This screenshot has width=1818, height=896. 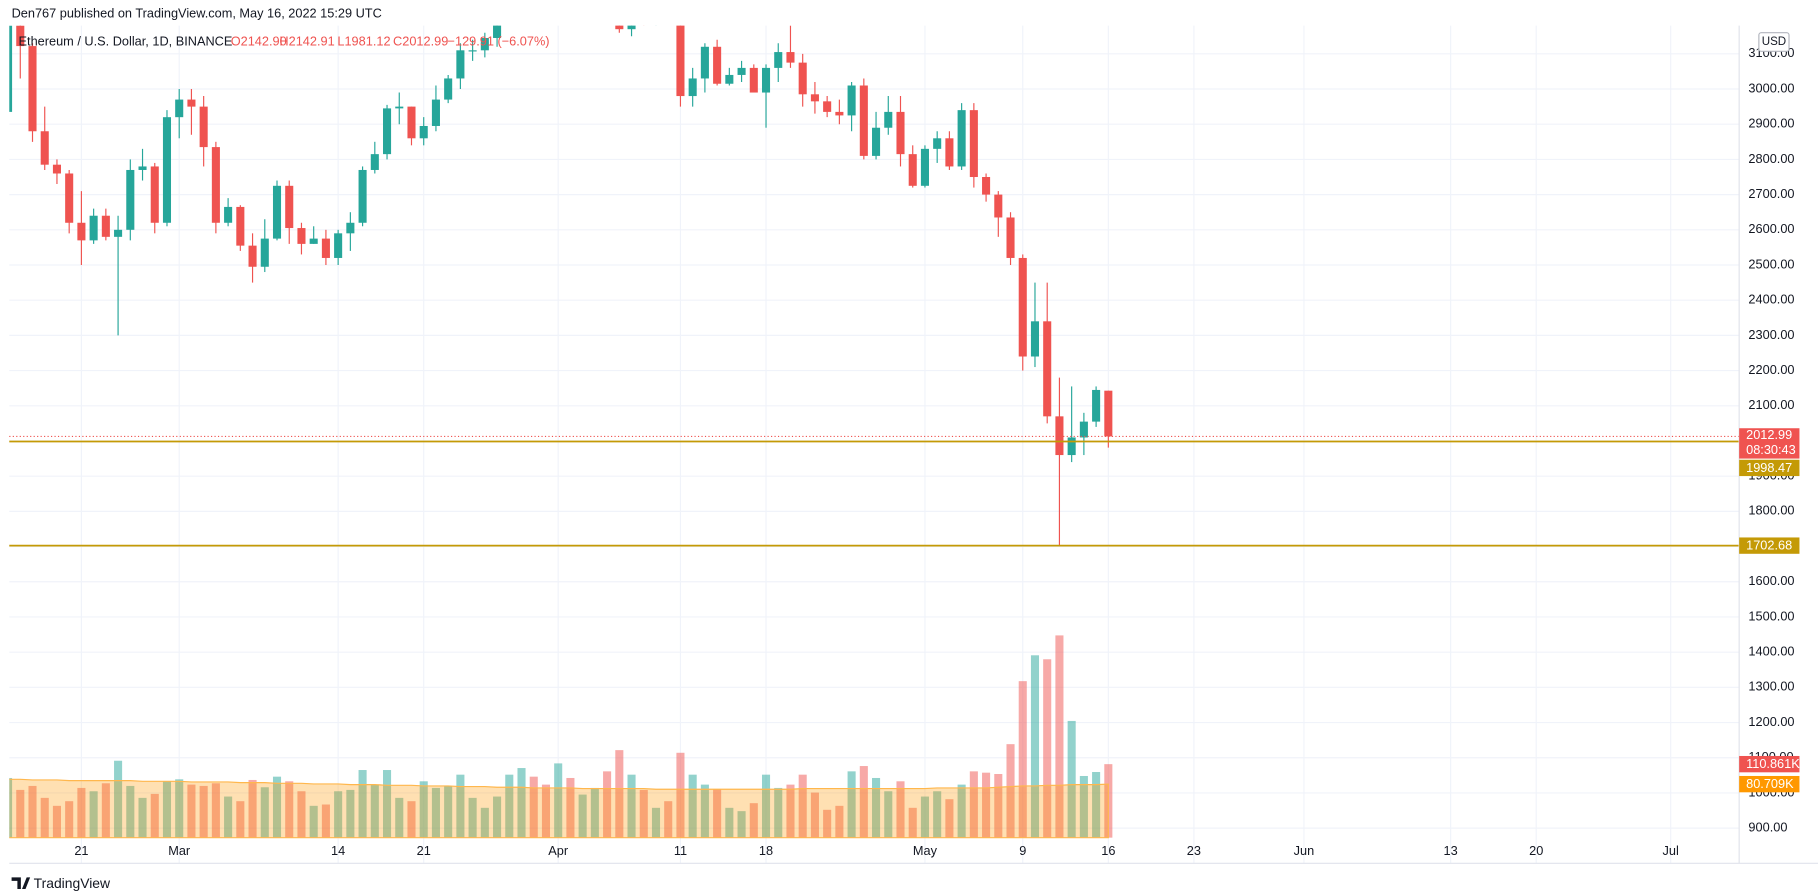 I want to click on legend-open: O2142.90, so click(x=259, y=40).